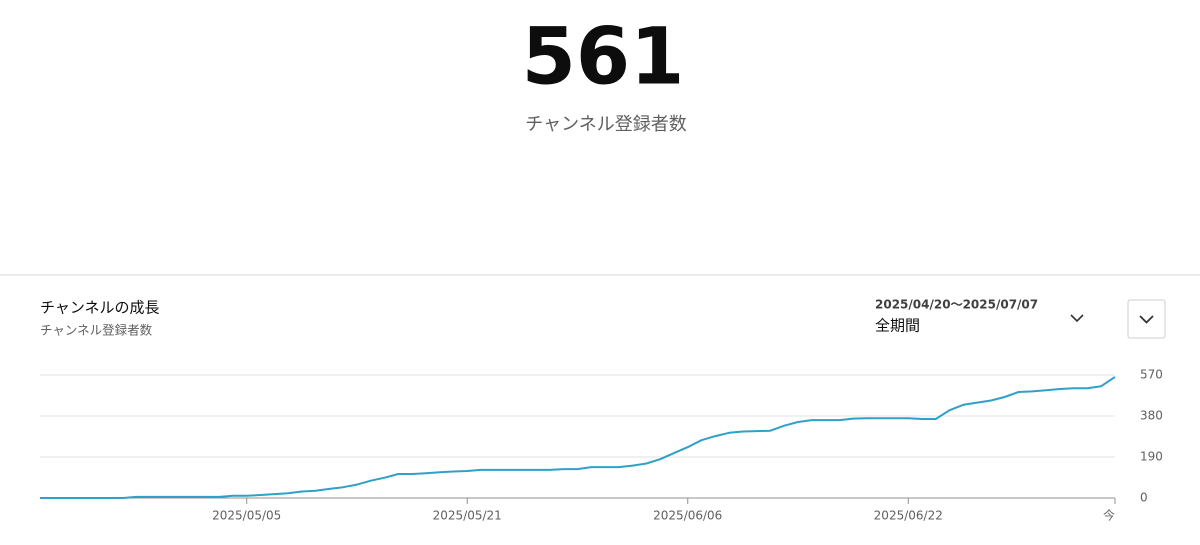 The image size is (1200, 545). What do you see at coordinates (246, 516) in the screenshot?
I see `x-tick-label: 2025/05/05` at bounding box center [246, 516].